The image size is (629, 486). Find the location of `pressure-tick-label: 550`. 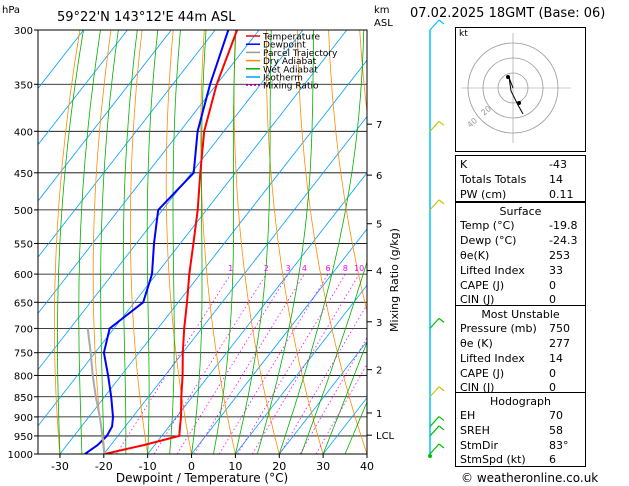

pressure-tick-label: 550 is located at coordinates (23, 244).